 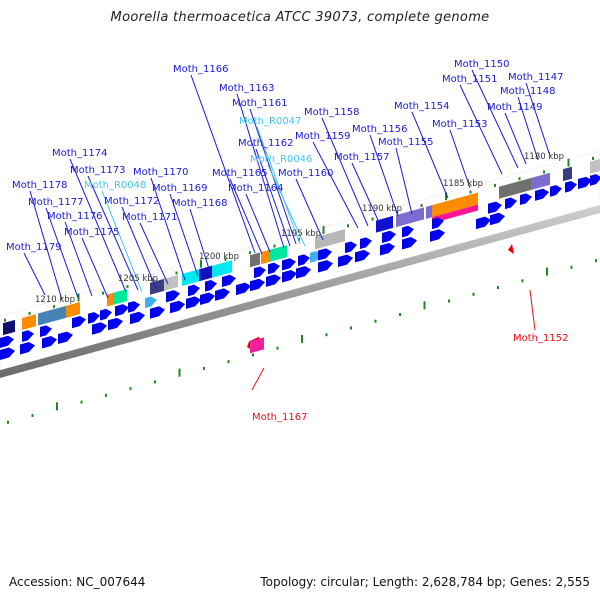 What do you see at coordinates (535, 77) in the screenshot?
I see `gene-label: Moth_1147` at bounding box center [535, 77].